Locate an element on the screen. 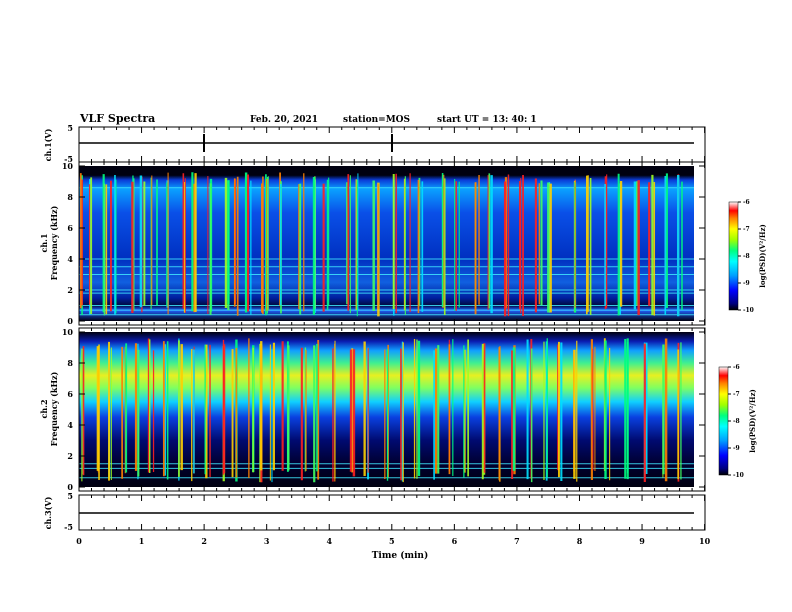 The height and width of the screenshot is (612, 792). time-tick-label: 8 is located at coordinates (580, 541).